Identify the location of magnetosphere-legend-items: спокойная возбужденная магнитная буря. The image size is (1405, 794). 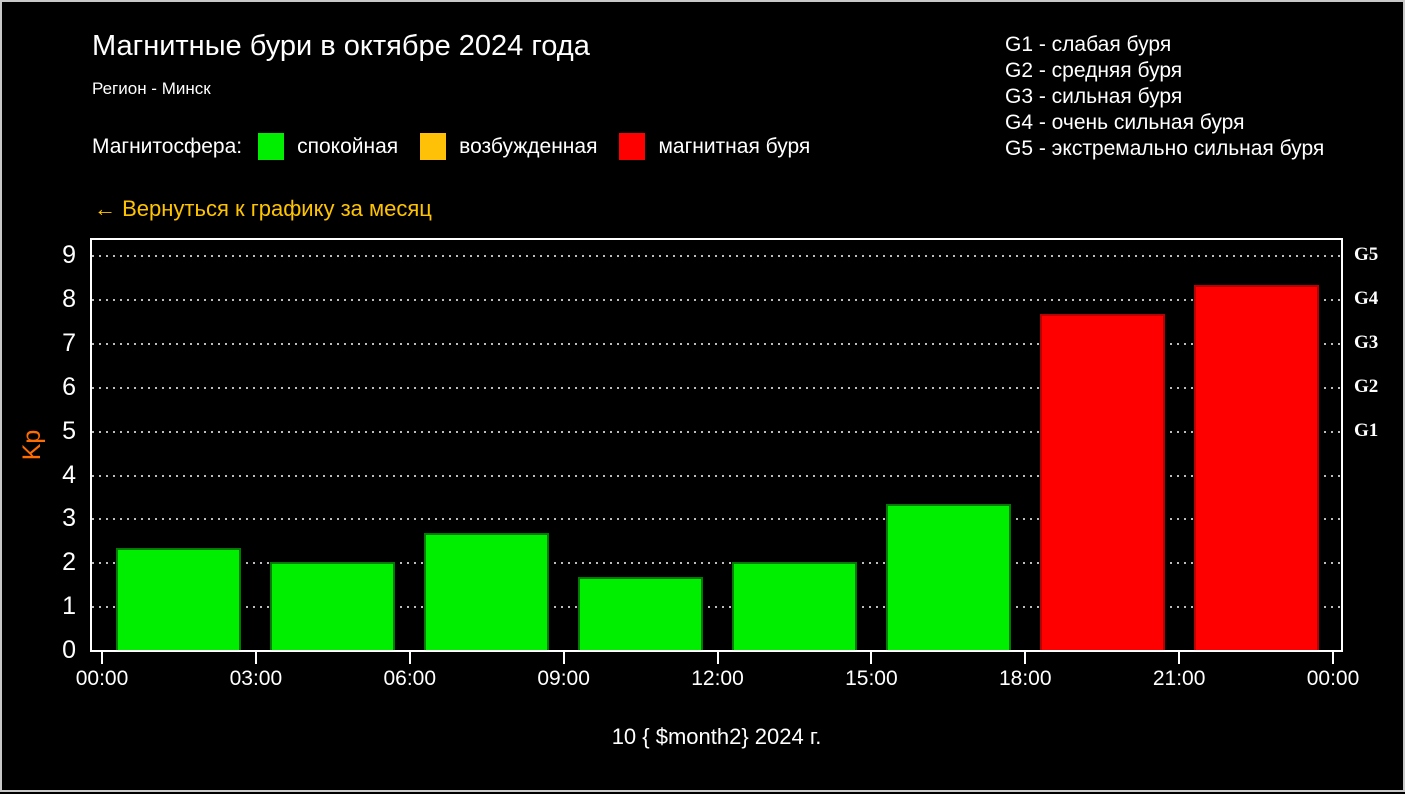
(545, 146).